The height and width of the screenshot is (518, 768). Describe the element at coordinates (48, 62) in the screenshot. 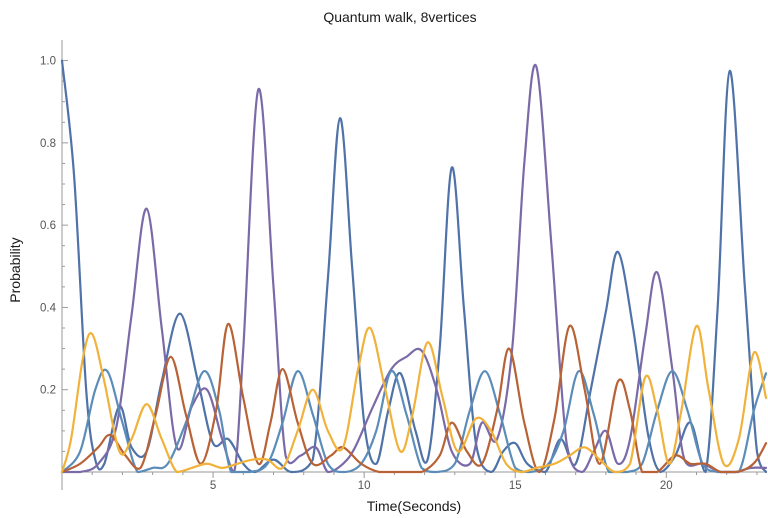

I see `y-tick-label: 1.0` at that location.